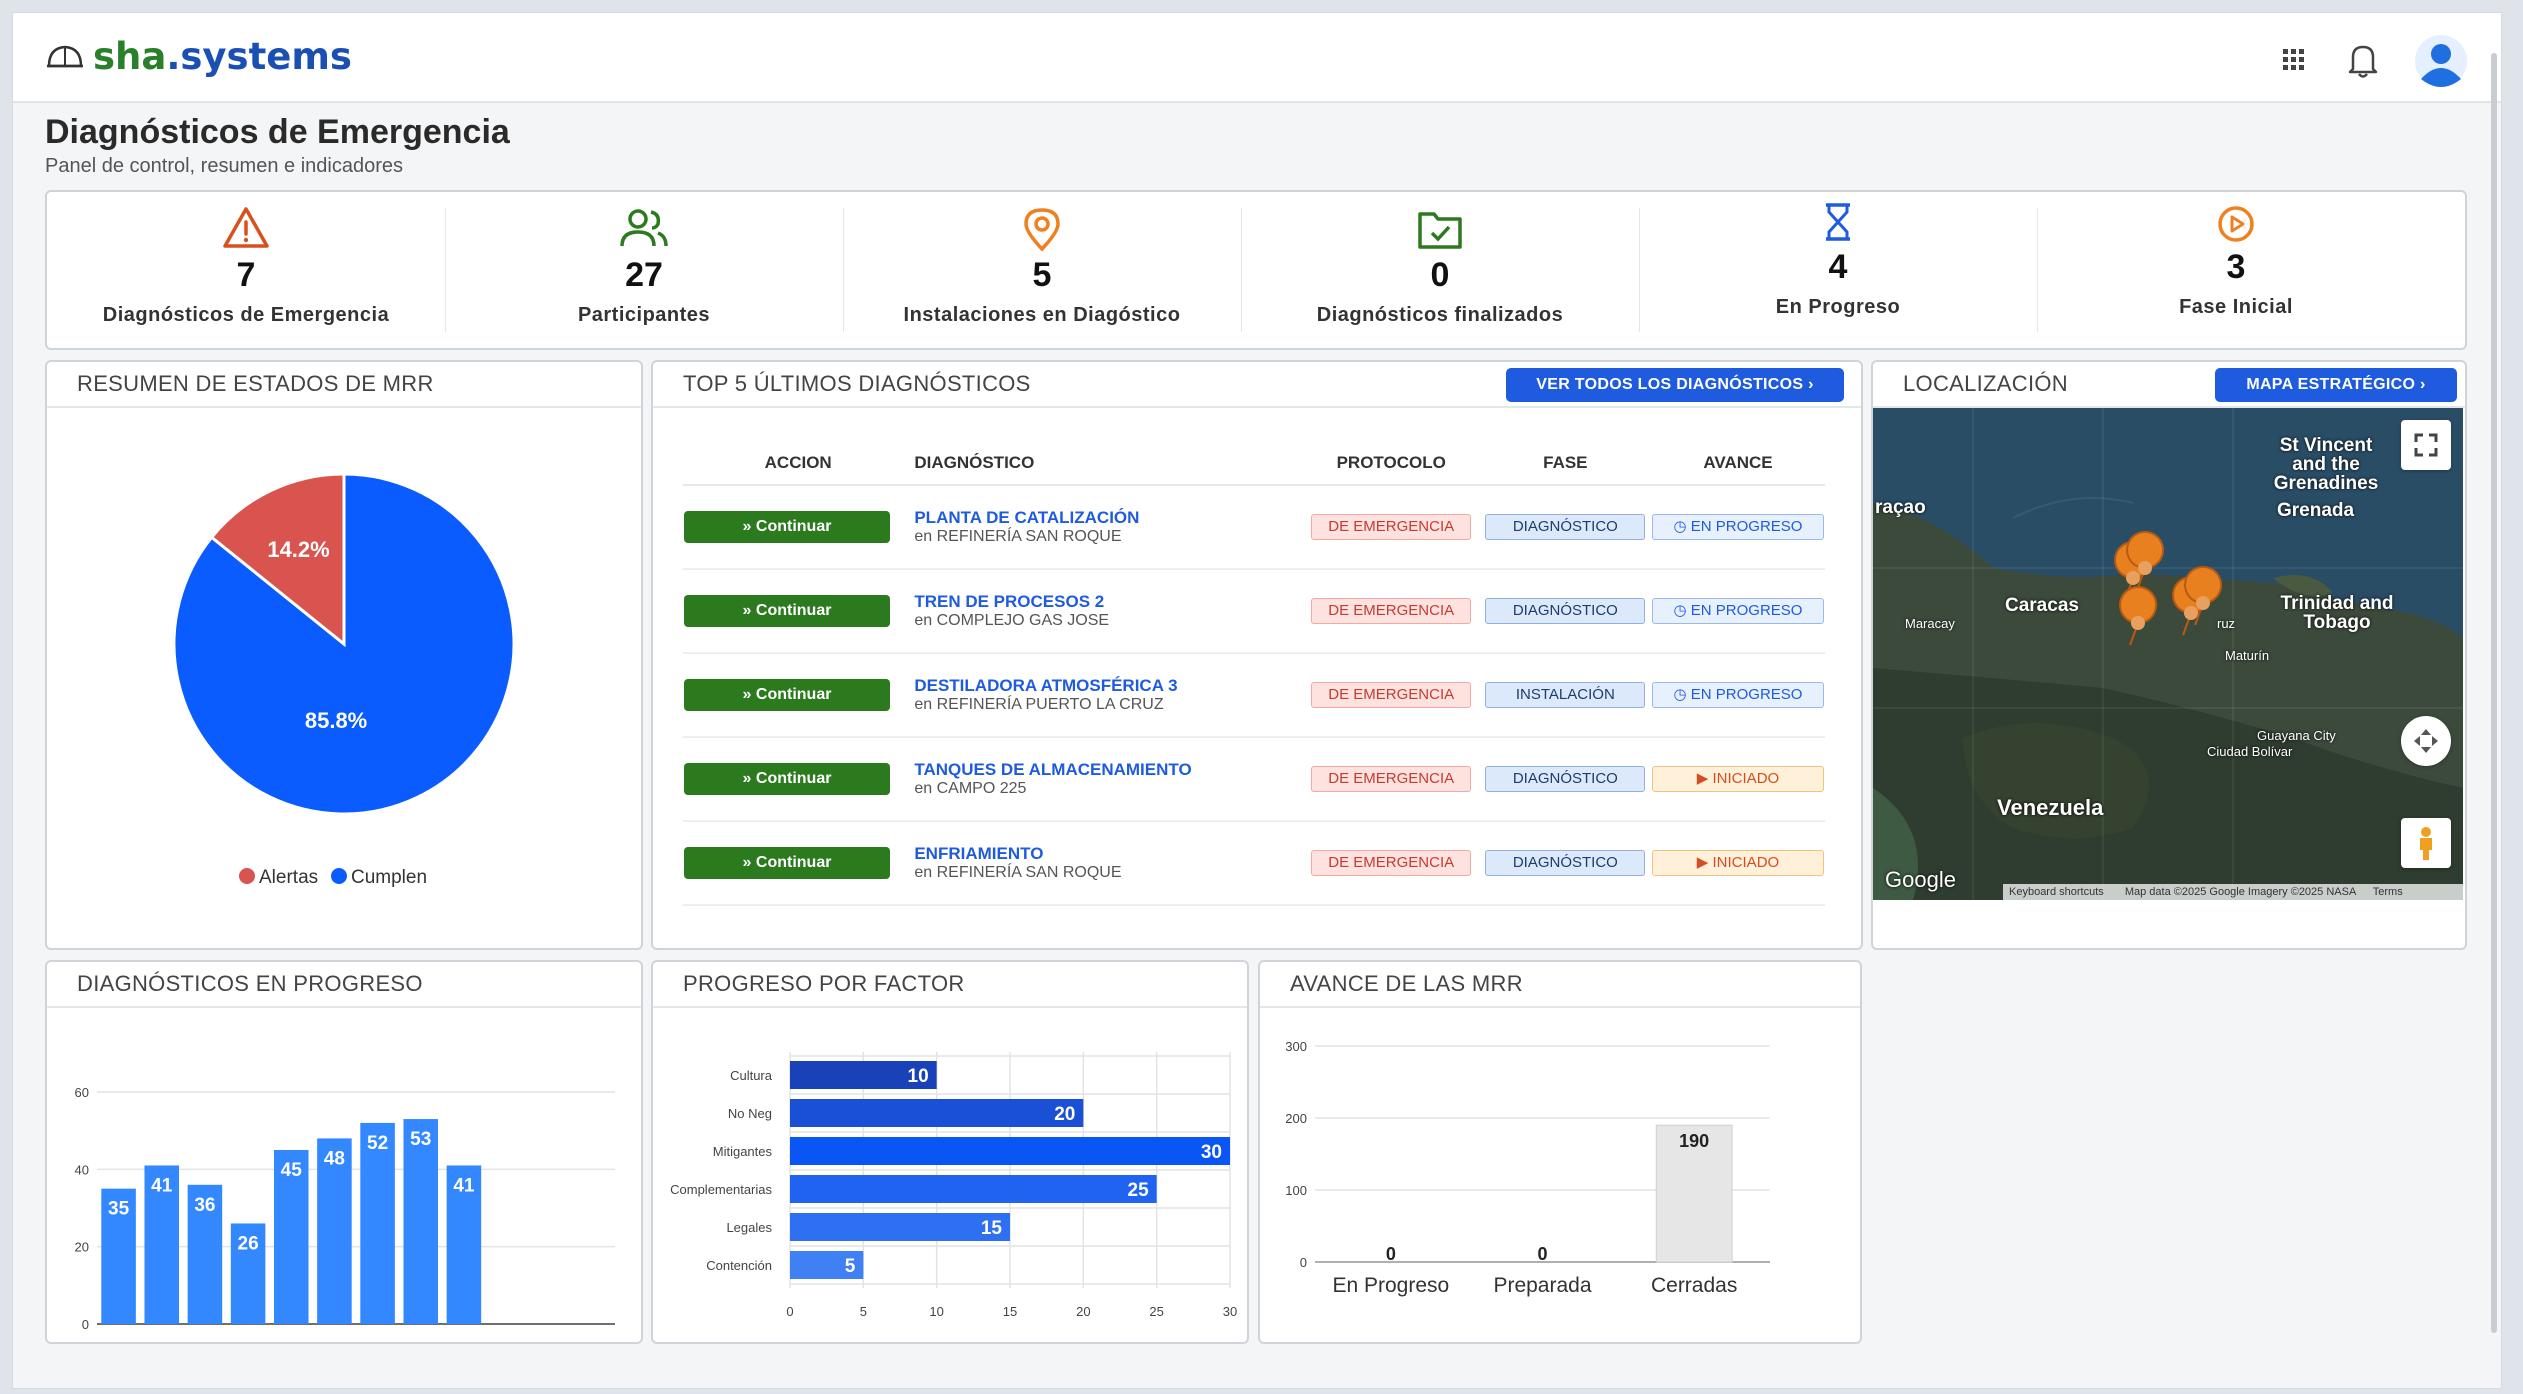  Describe the element at coordinates (827, 1265) in the screenshot. I see `bar-contención` at that location.